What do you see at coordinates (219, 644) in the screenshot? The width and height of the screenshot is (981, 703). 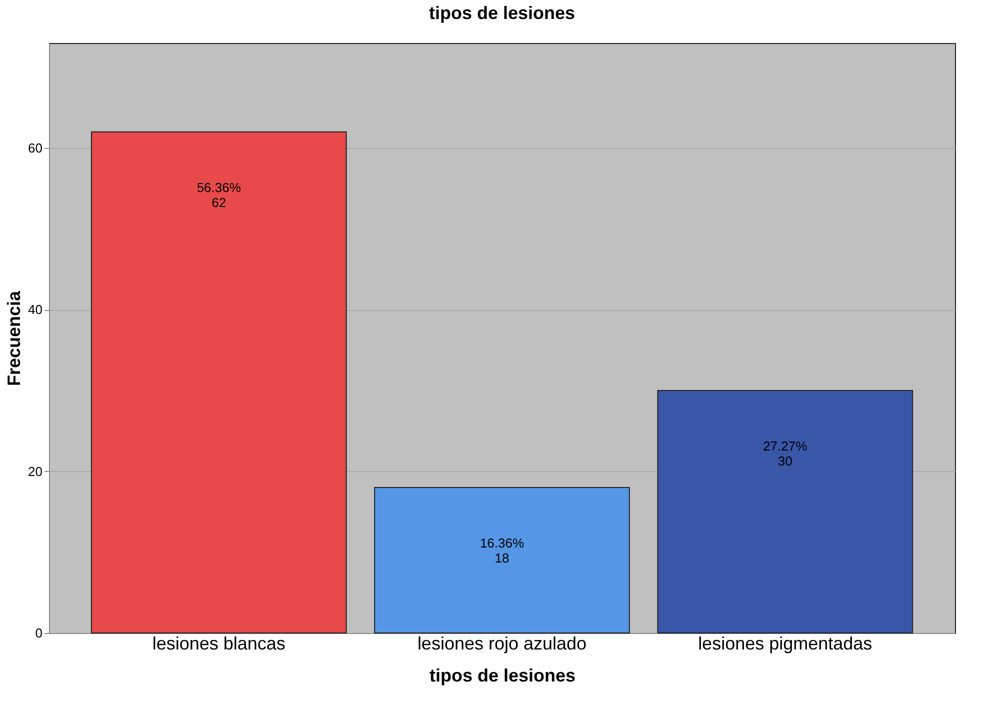 I see `x-tick-label: lesiones blancas` at bounding box center [219, 644].